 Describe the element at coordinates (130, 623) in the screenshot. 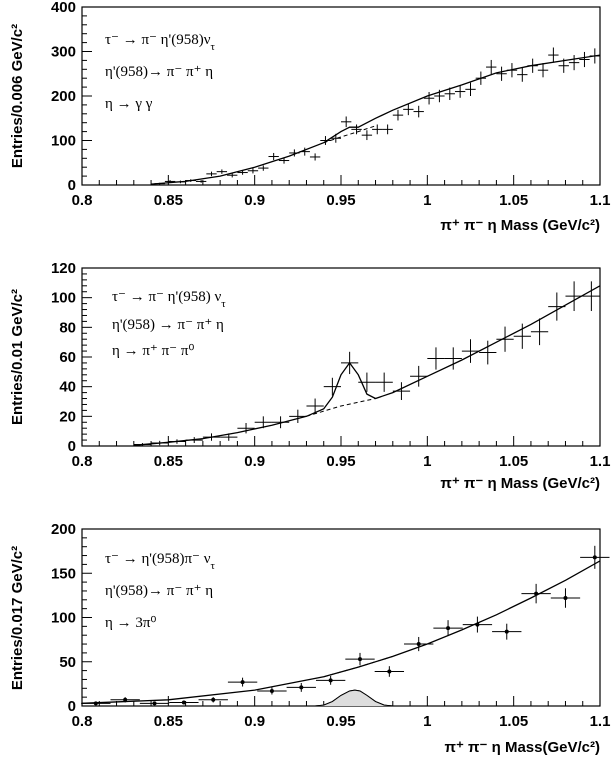

I see `decay-annotation: η → 3π⁰` at that location.